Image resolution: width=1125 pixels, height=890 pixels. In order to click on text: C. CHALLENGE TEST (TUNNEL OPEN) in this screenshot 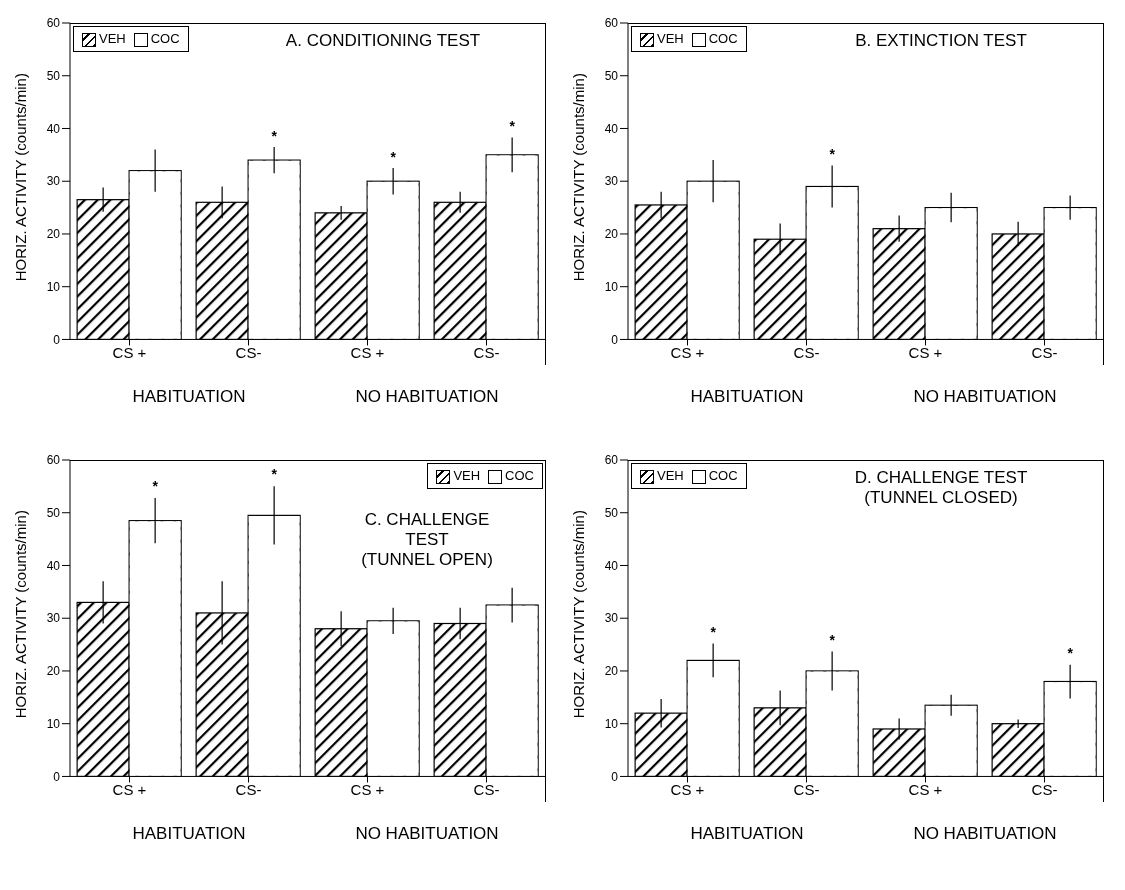, I will do `click(427, 540)`.